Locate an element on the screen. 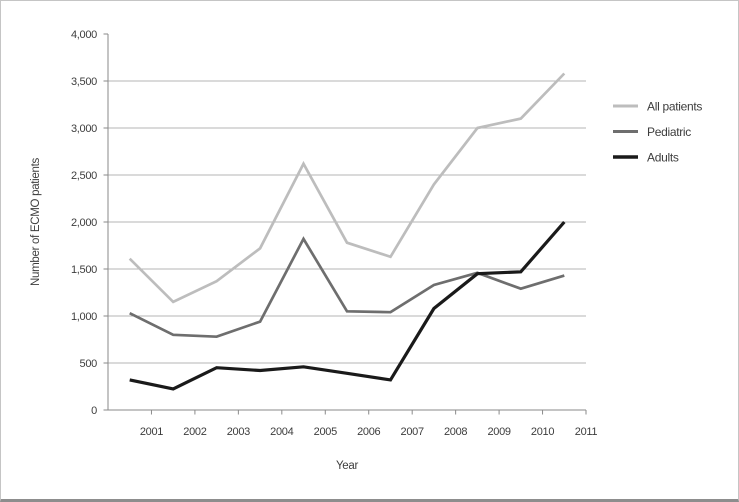  y-tick-label: 3,000 is located at coordinates (84, 129).